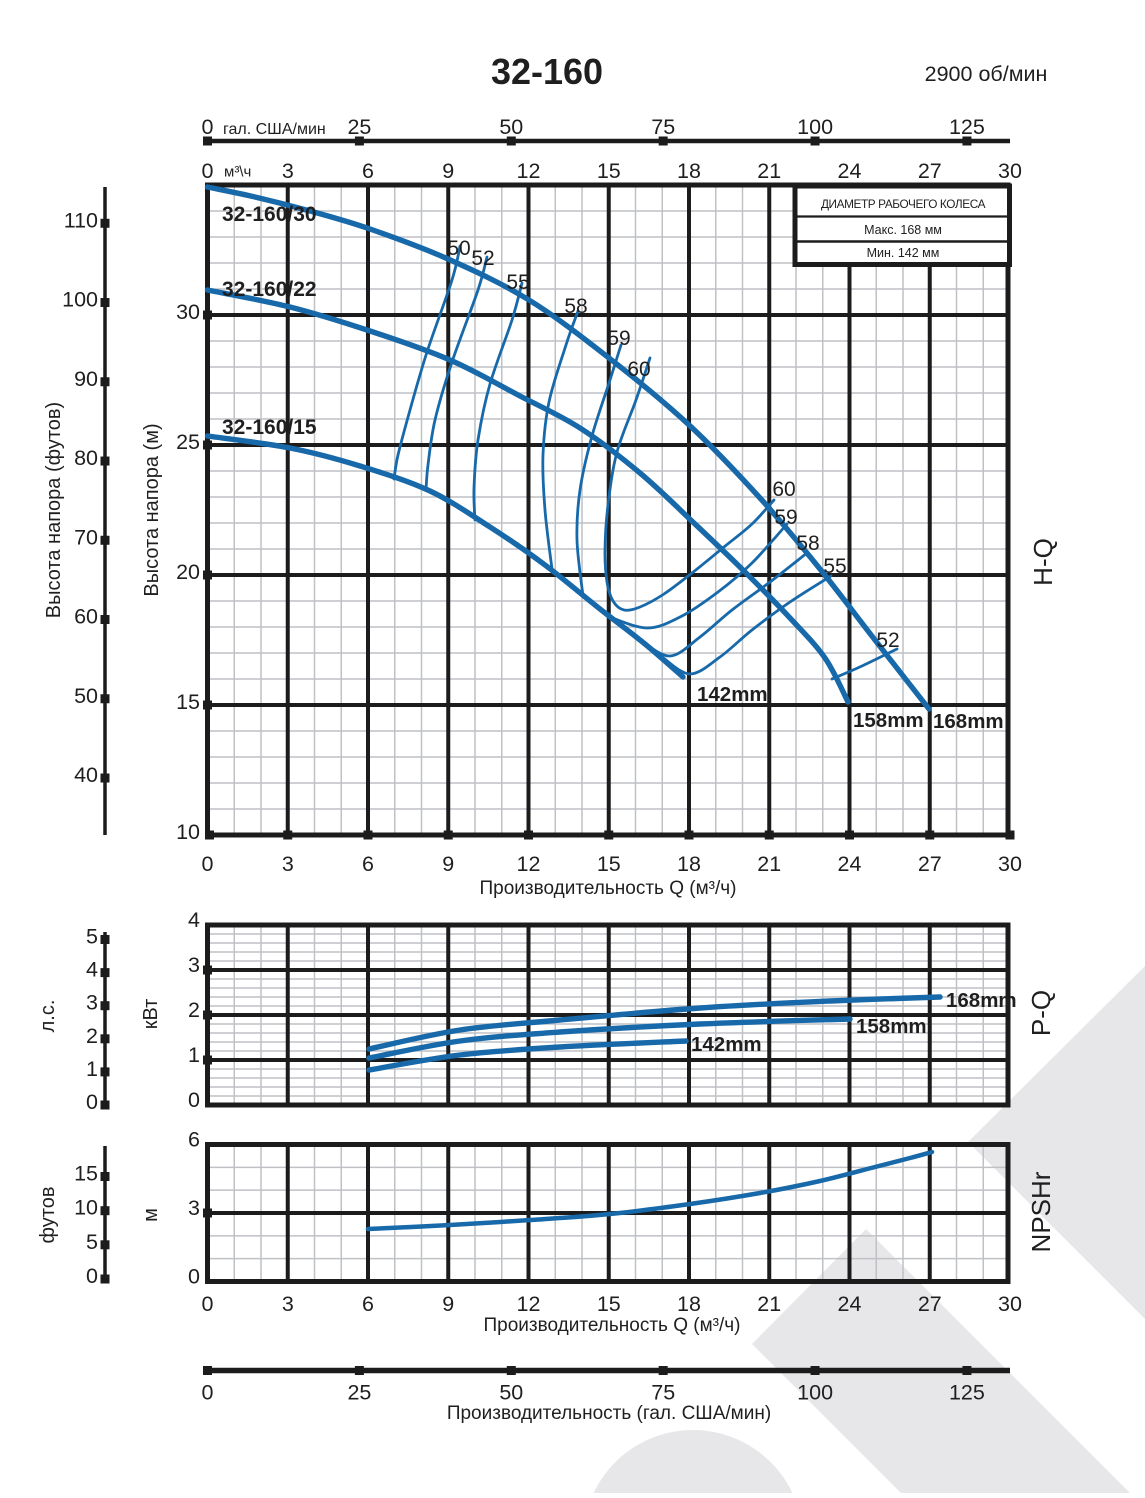  What do you see at coordinates (903, 204) in the screenshot?
I see `svg-text: ДИАМЕТР РАБОЧЕГО КОЛЕСА` at bounding box center [903, 204].